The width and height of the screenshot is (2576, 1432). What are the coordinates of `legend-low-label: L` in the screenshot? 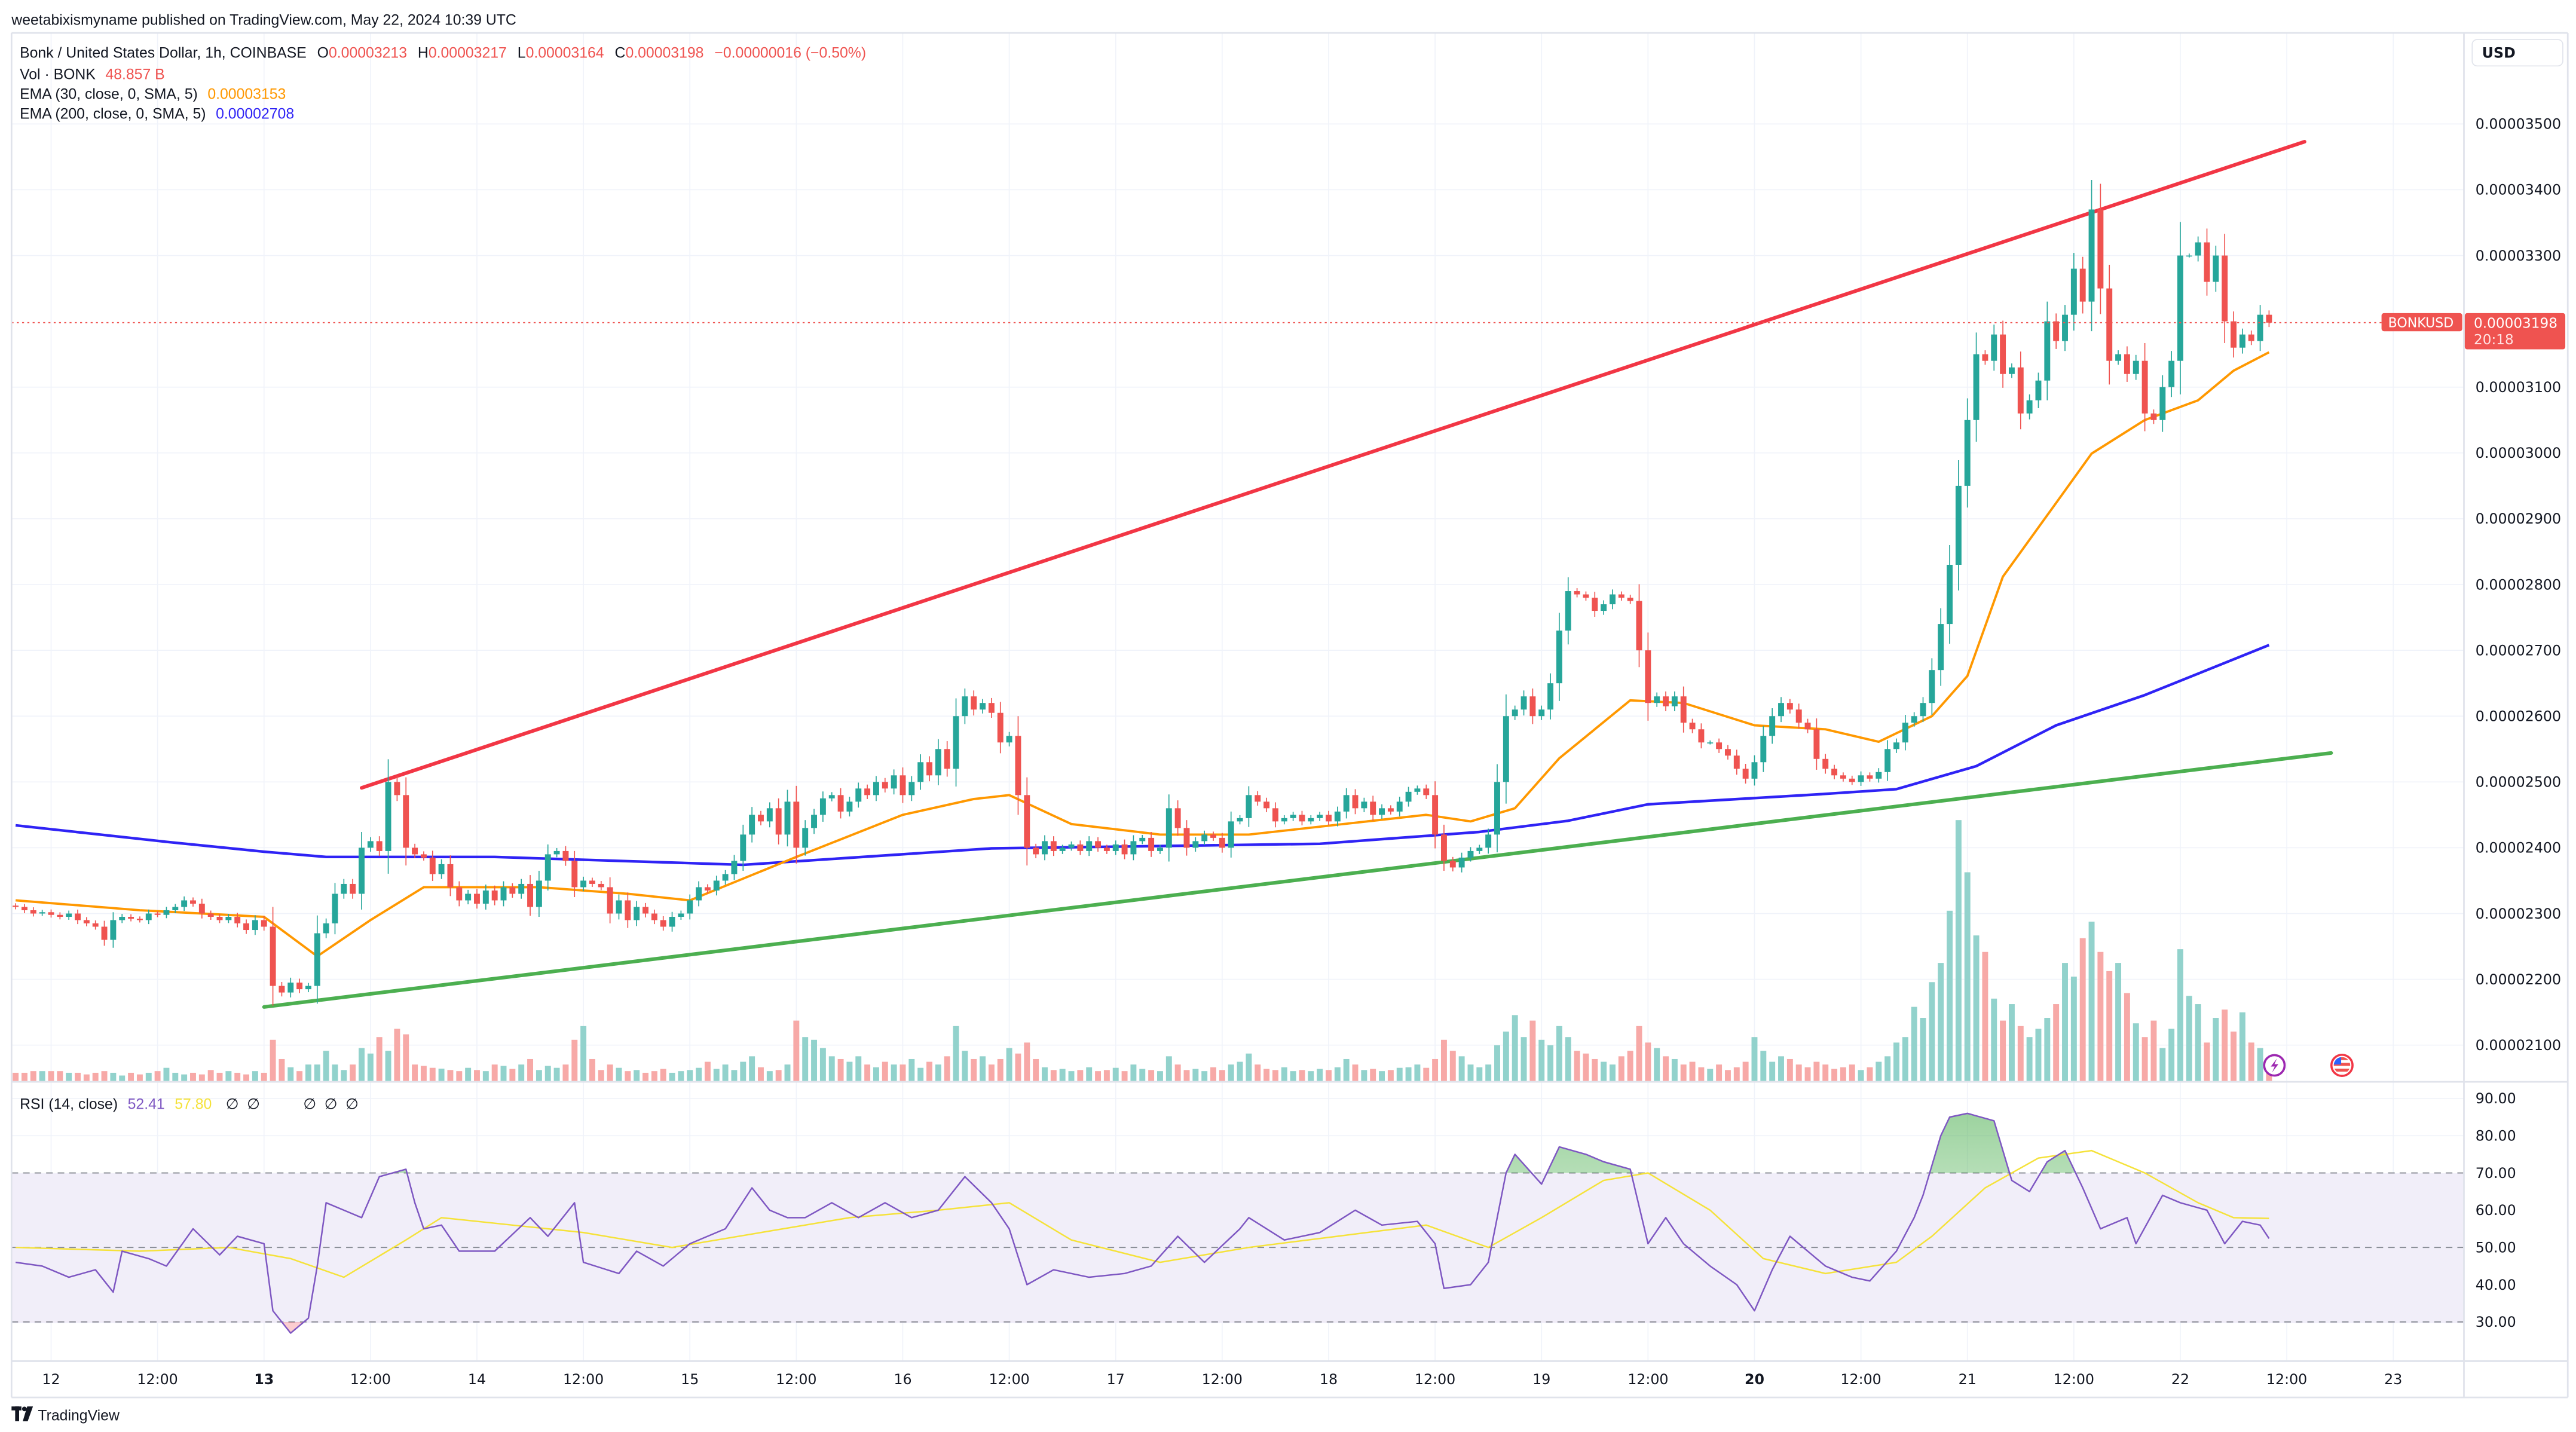 It's located at (522, 53).